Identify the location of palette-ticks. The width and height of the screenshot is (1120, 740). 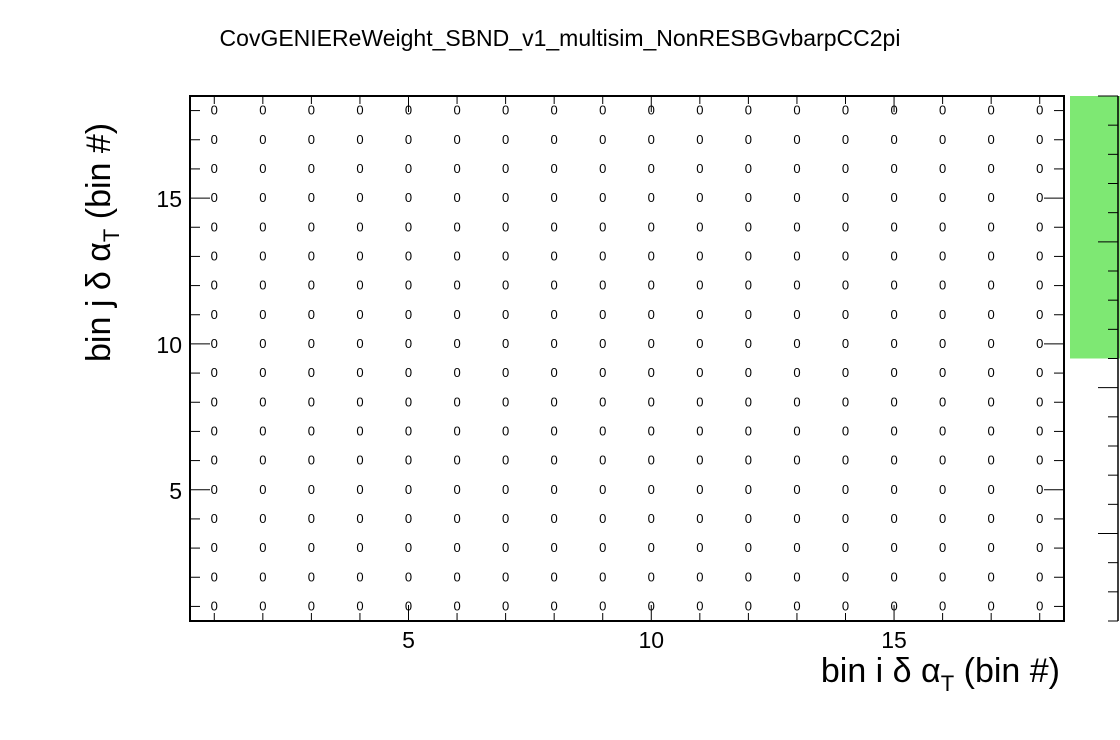
(1108, 358).